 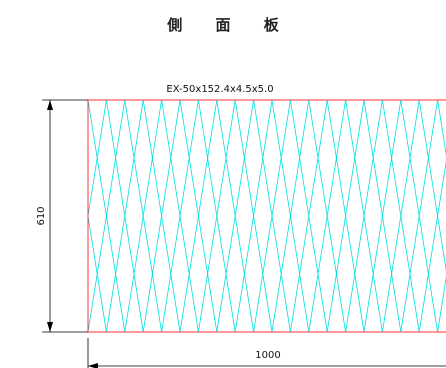 What do you see at coordinates (65, 216) in the screenshot?
I see `height-dimension` at bounding box center [65, 216].